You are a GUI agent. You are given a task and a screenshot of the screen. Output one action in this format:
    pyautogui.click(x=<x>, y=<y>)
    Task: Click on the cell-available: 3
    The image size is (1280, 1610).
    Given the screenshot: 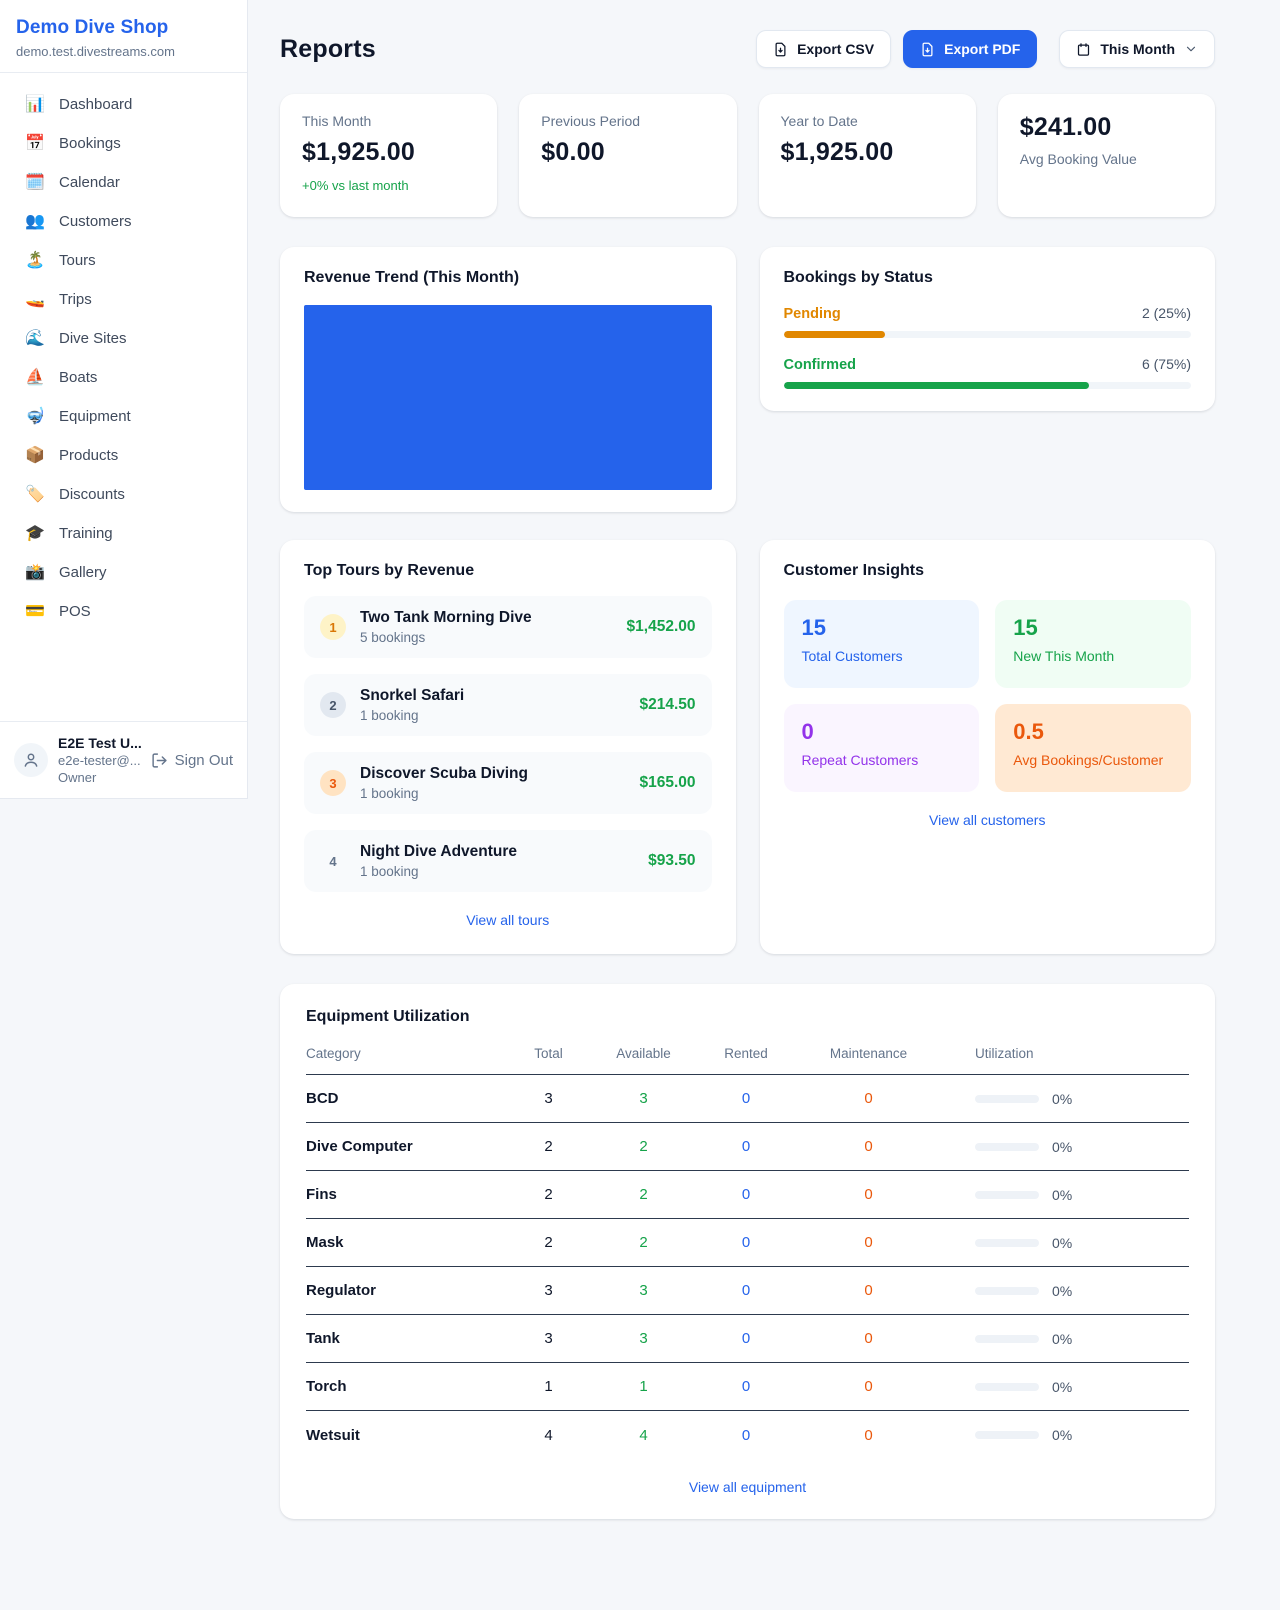 What is the action you would take?
    pyautogui.click(x=643, y=1098)
    